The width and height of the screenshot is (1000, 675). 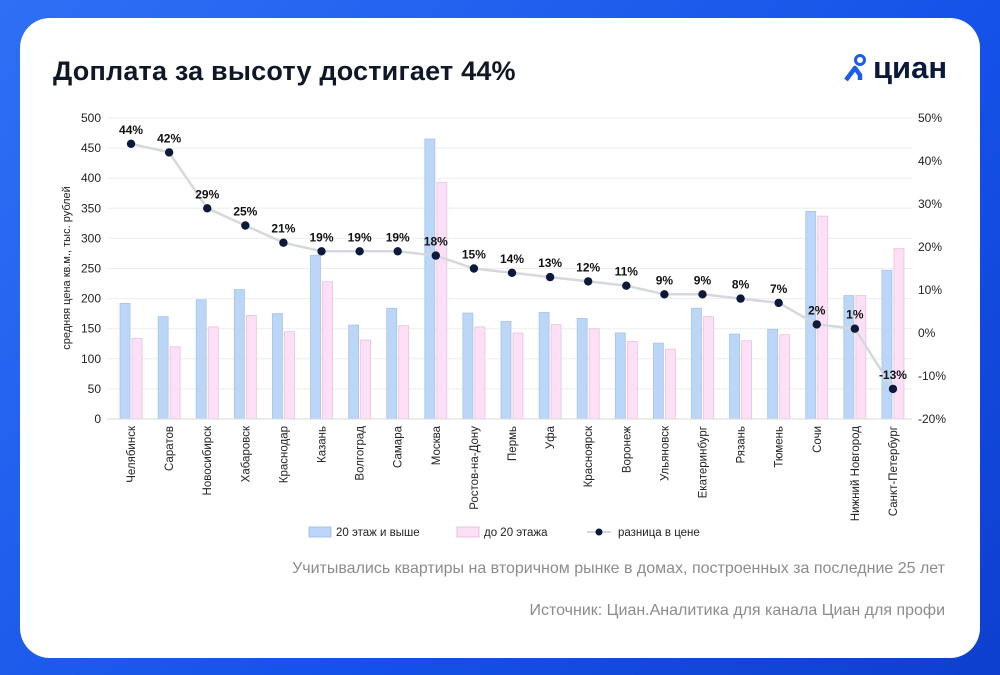 What do you see at coordinates (392, 363) in the screenshot?
I see `bar-7-high` at bounding box center [392, 363].